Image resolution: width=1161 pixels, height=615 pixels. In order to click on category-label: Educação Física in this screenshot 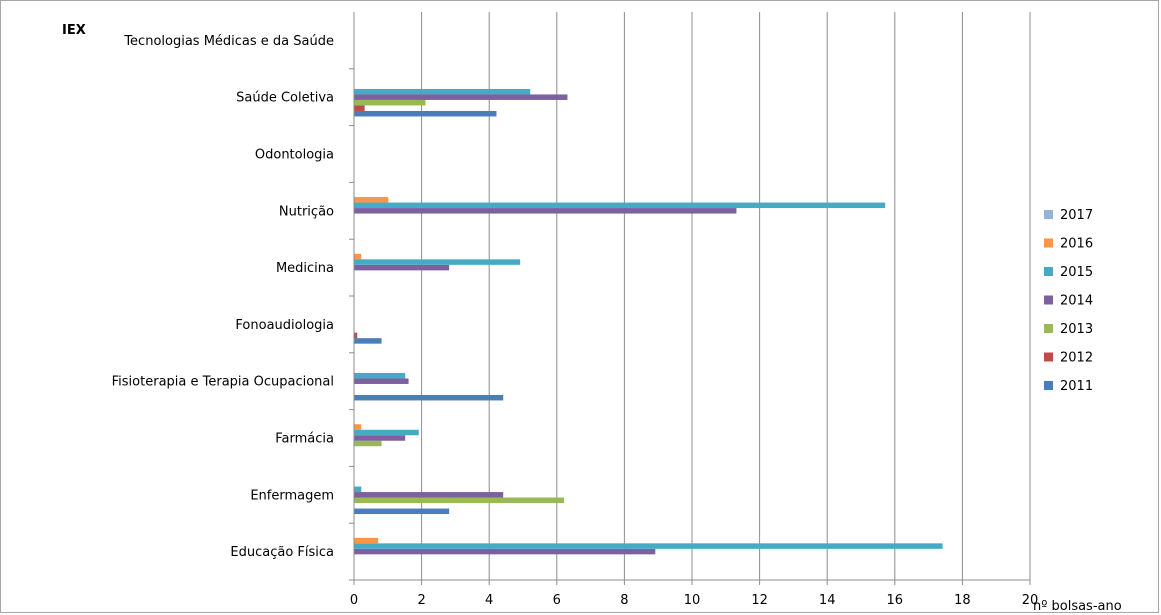, I will do `click(282, 552)`.